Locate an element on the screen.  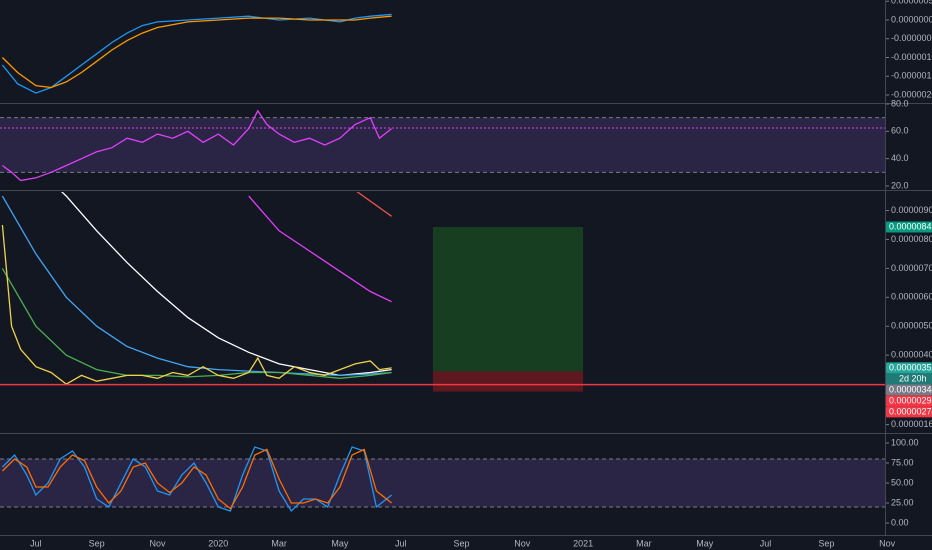
price-pill-label: 0.00000298 is located at coordinates (910, 400).